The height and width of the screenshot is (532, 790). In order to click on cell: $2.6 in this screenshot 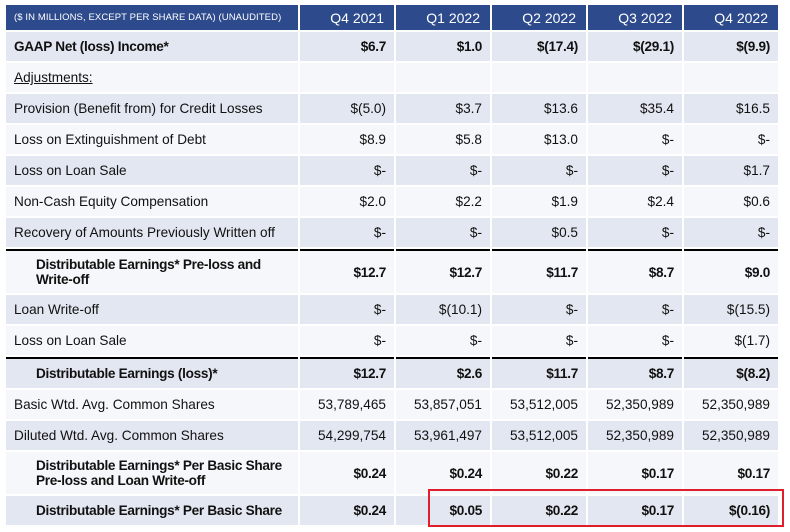, I will do `click(443, 372)`.